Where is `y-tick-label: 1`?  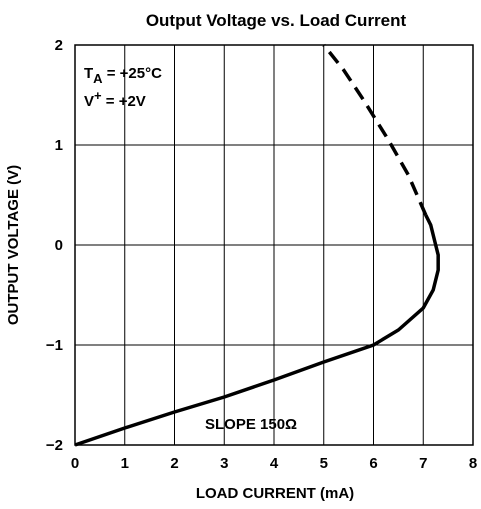 y-tick-label: 1 is located at coordinates (59, 145).